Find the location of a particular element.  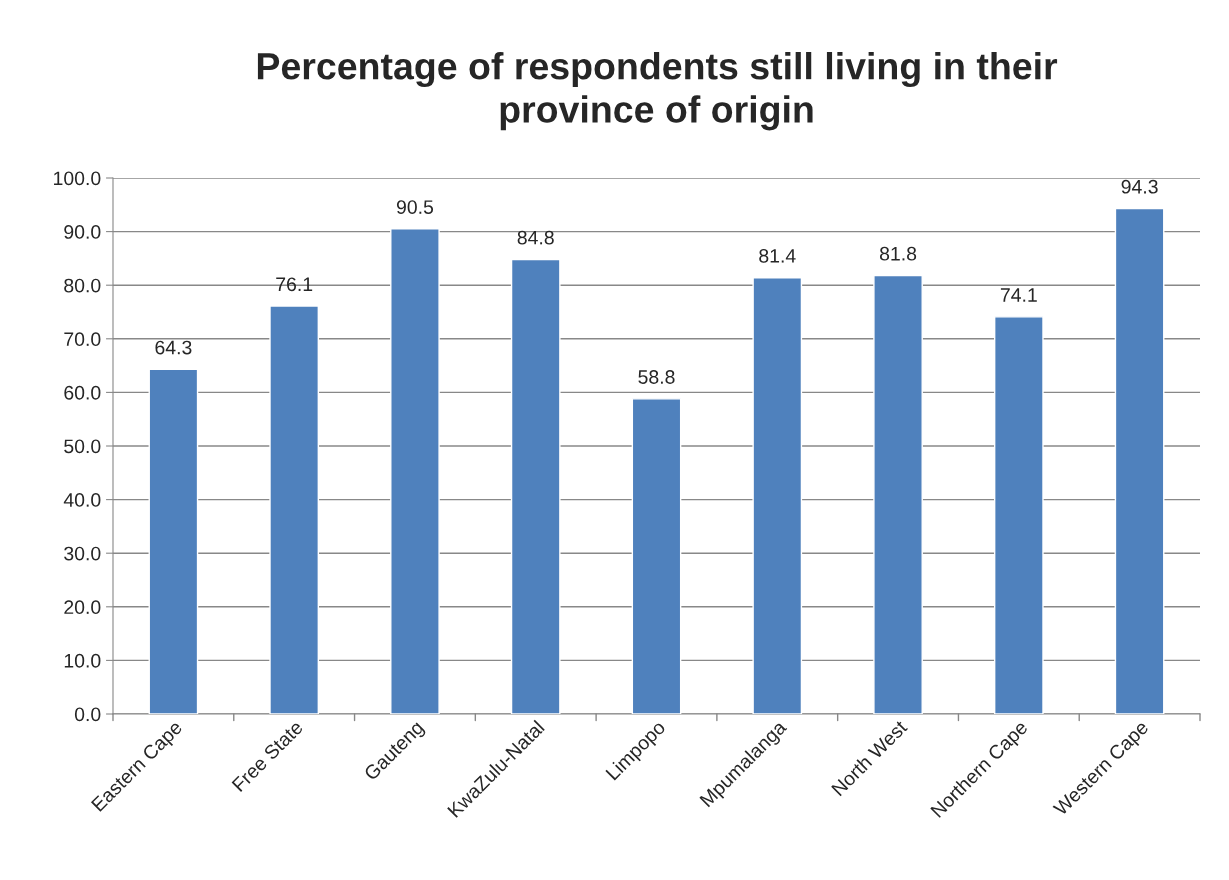

data-label: 90.5 is located at coordinates (415, 207).